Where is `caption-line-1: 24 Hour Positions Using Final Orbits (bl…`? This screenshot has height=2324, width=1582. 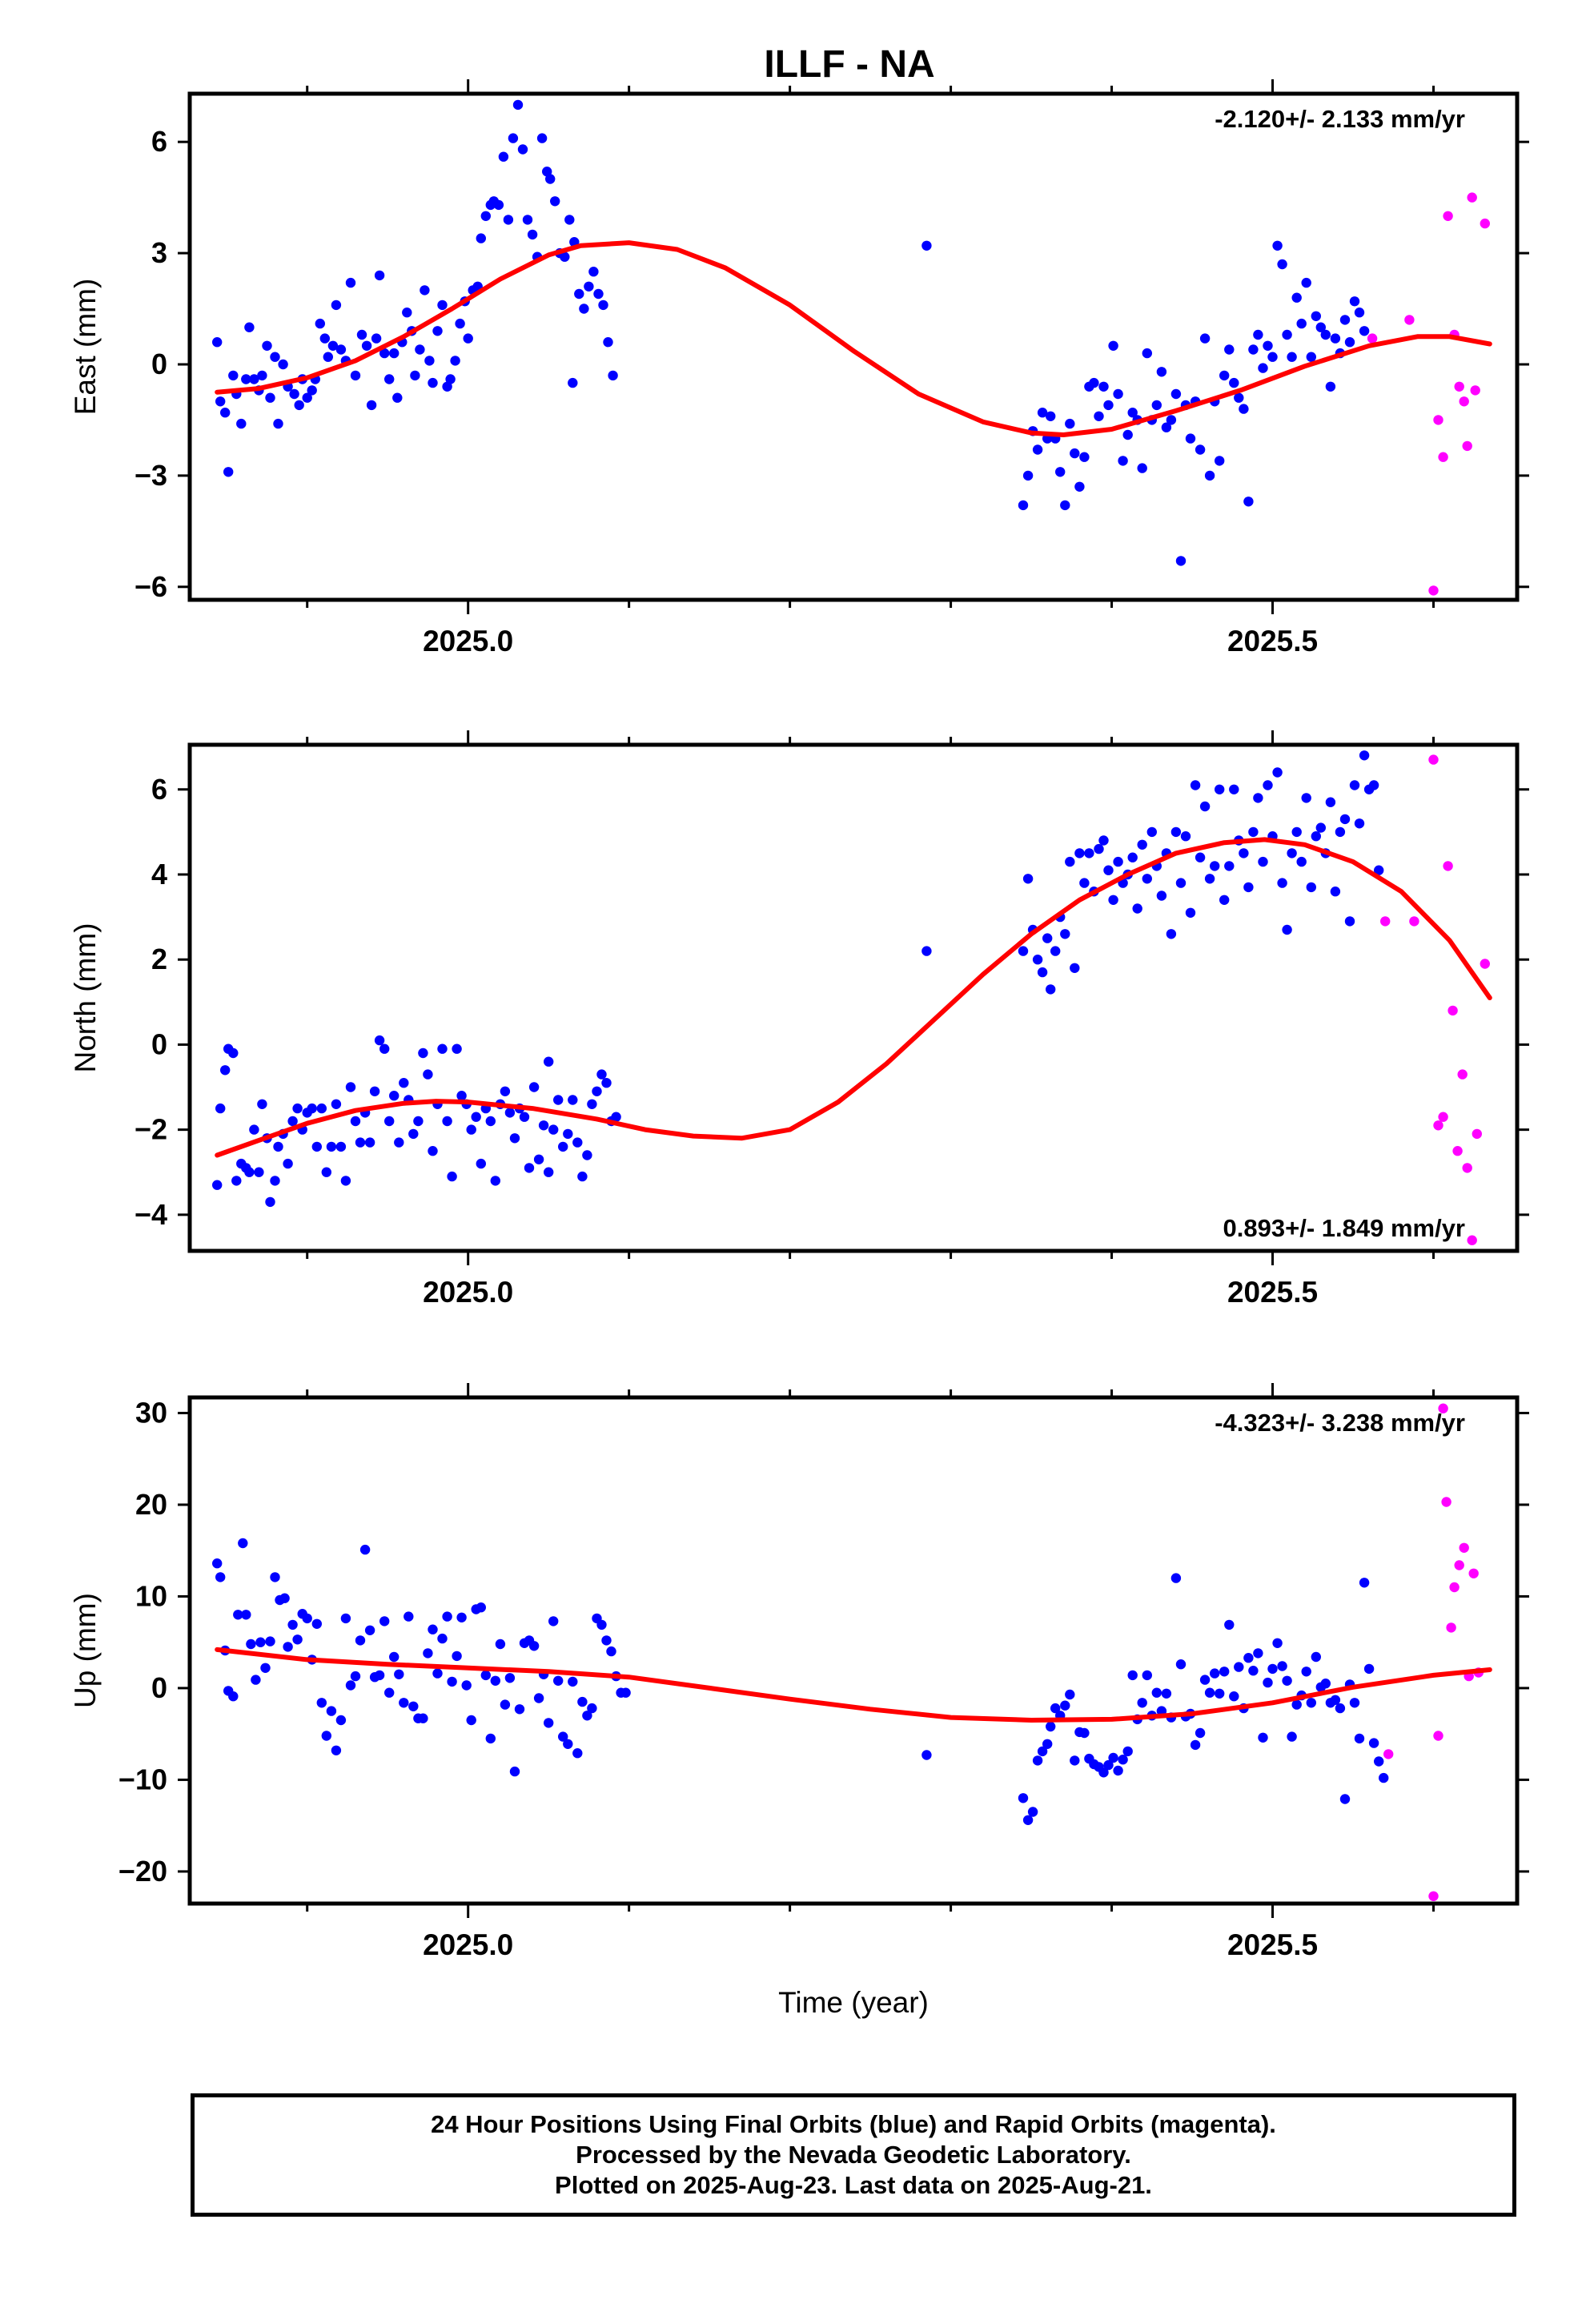
caption-line-1: 24 Hour Positions Using Final Orbits (bl… is located at coordinates (853, 2124).